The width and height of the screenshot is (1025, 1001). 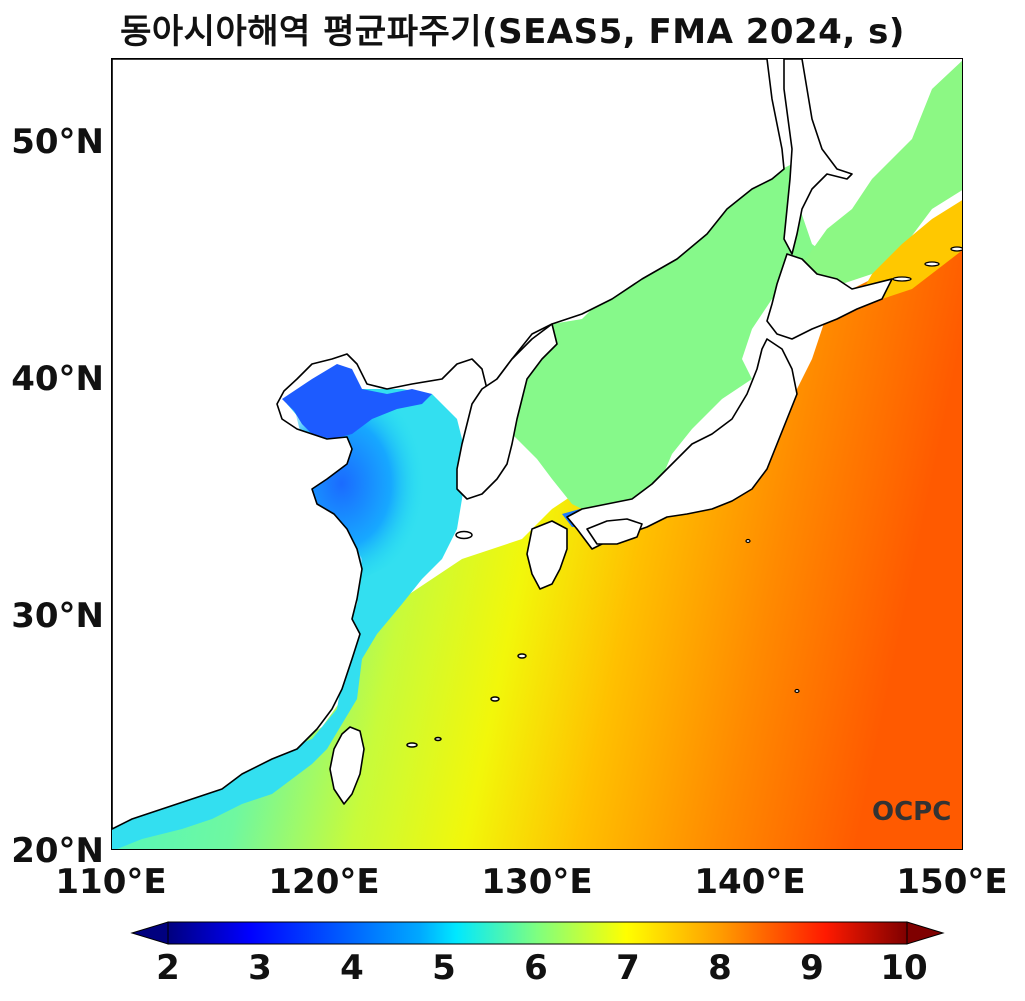 I want to click on korea-peninsula, so click(x=507, y=411).